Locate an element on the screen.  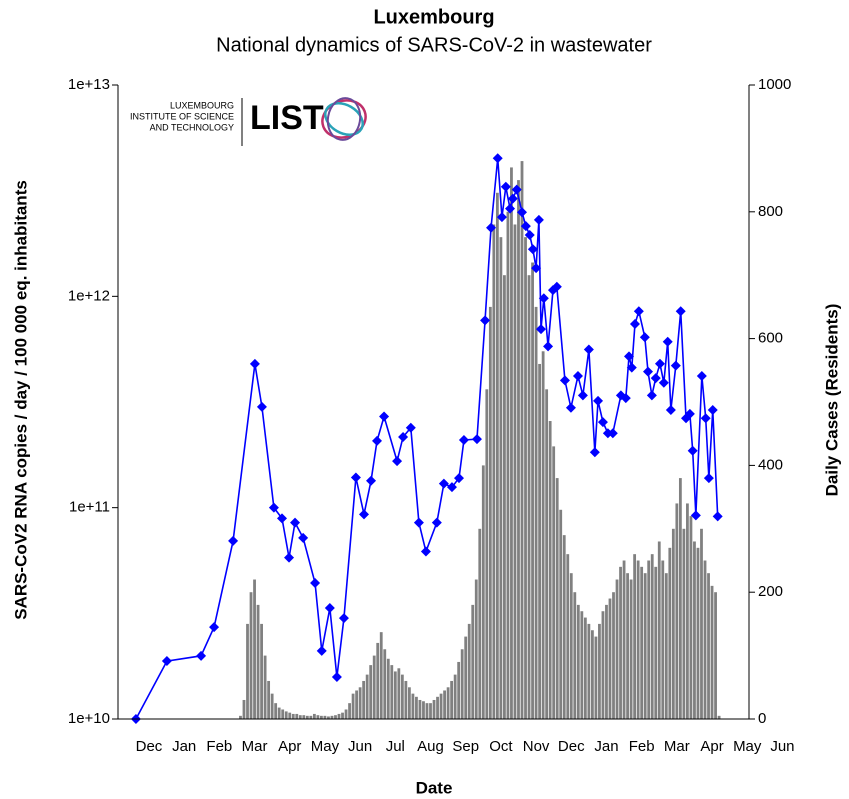
y-tick-label: 1e+12 is located at coordinates (89, 295).